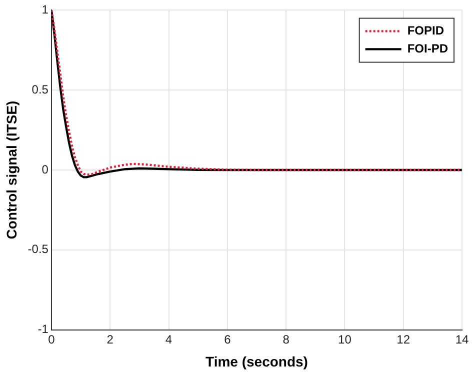 This screenshot has width=474, height=375. What do you see at coordinates (43, 329) in the screenshot?
I see `y-tick-label: -1` at bounding box center [43, 329].